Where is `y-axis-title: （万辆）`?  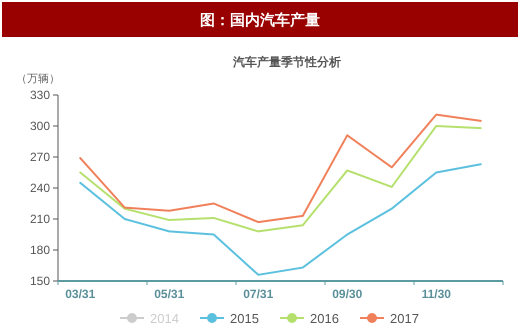
y-axis-title: （万辆） is located at coordinates (38, 79).